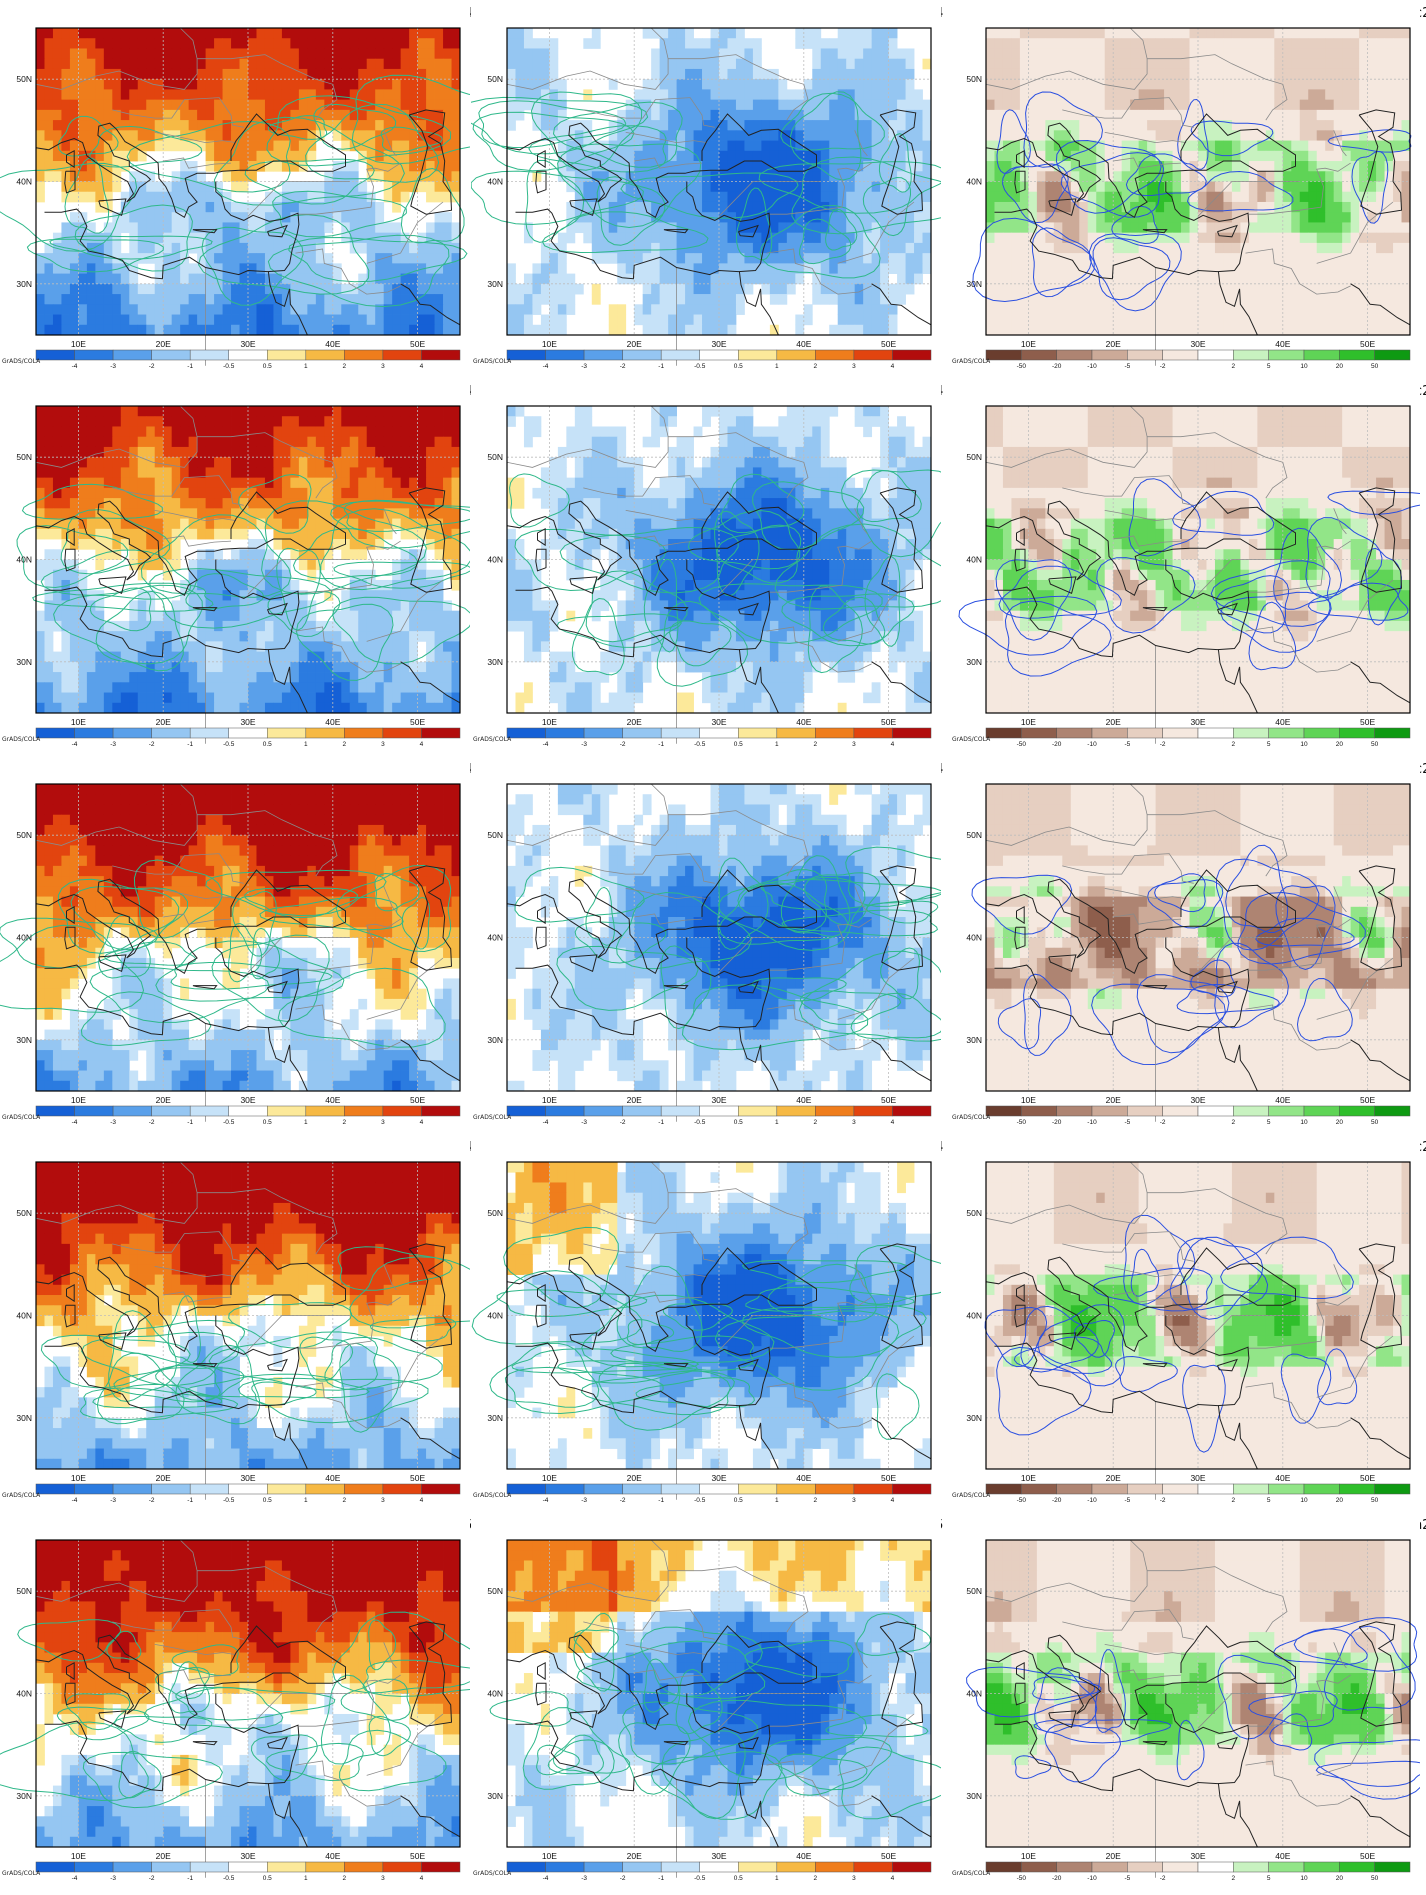 Image resolution: width=1426 pixels, height=1895 pixels. Describe the element at coordinates (1234, 1122) in the screenshot. I see `colorbar-label: 2` at that location.